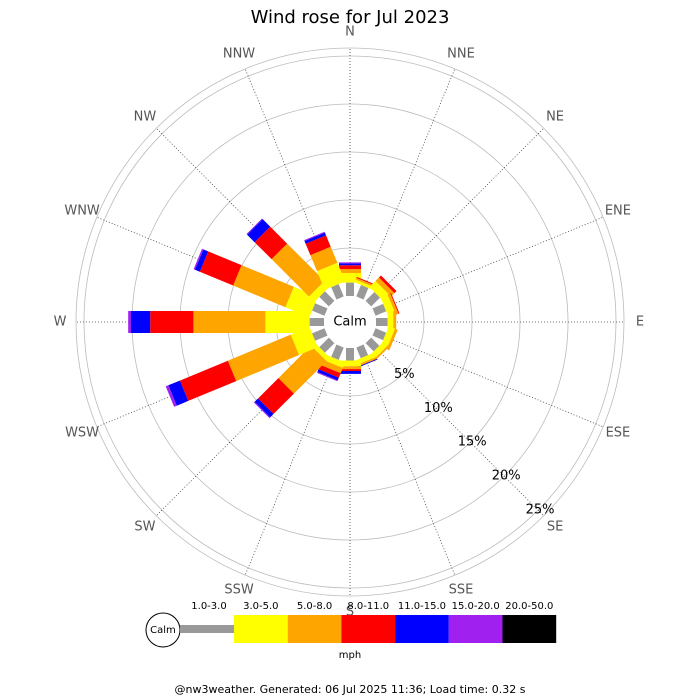 The width and height of the screenshot is (700, 700). What do you see at coordinates (350, 655) in the screenshot?
I see `legend-unit: mph` at bounding box center [350, 655].